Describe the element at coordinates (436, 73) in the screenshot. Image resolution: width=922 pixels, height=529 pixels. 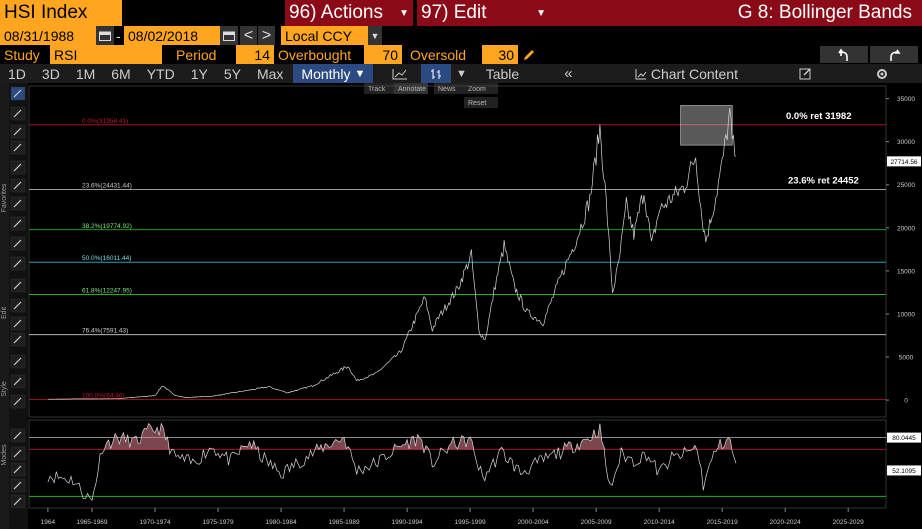
I see `bar-chart-icon` at that location.